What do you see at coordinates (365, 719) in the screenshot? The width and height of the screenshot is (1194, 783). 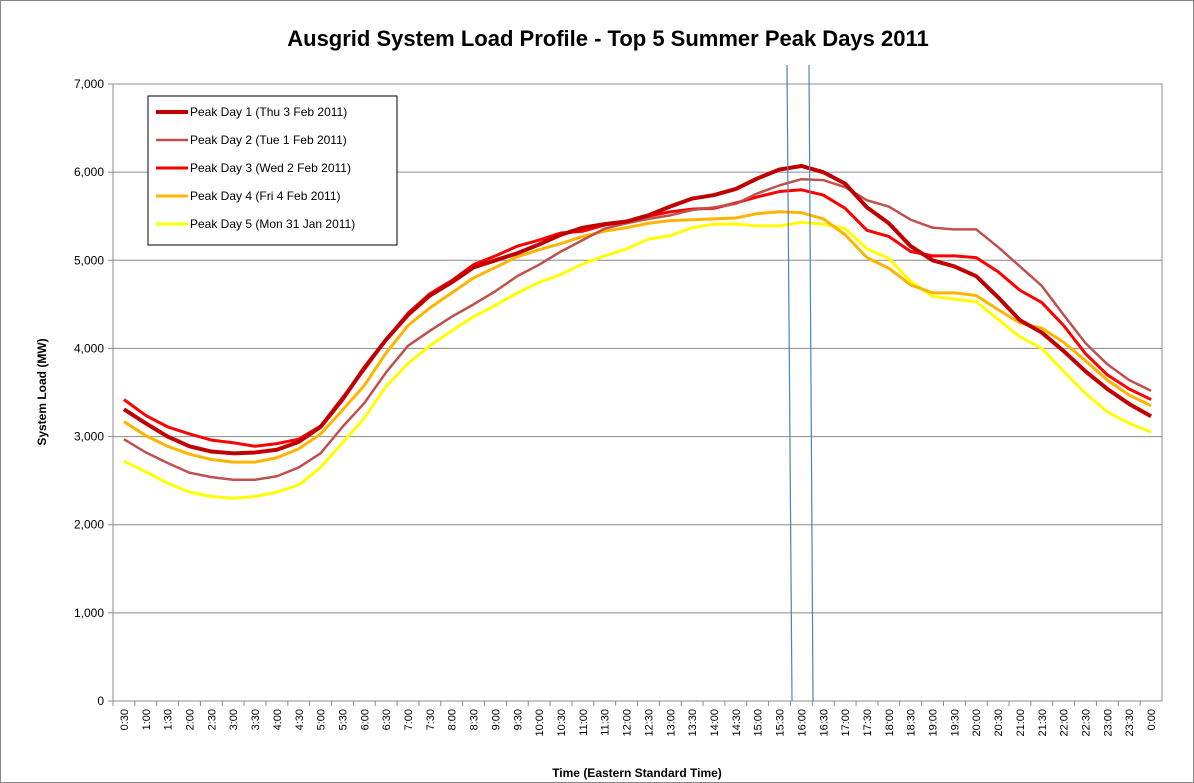 I see `x-tick-label: 6:00` at bounding box center [365, 719].